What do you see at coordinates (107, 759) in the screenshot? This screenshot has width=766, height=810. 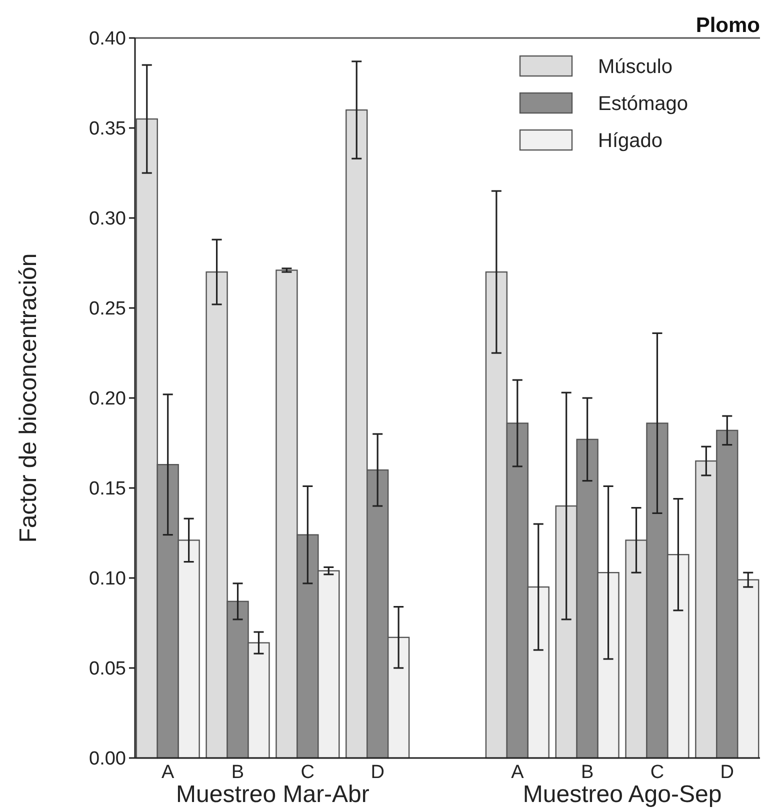 I see `y-tick-label: 0.00` at bounding box center [107, 759].